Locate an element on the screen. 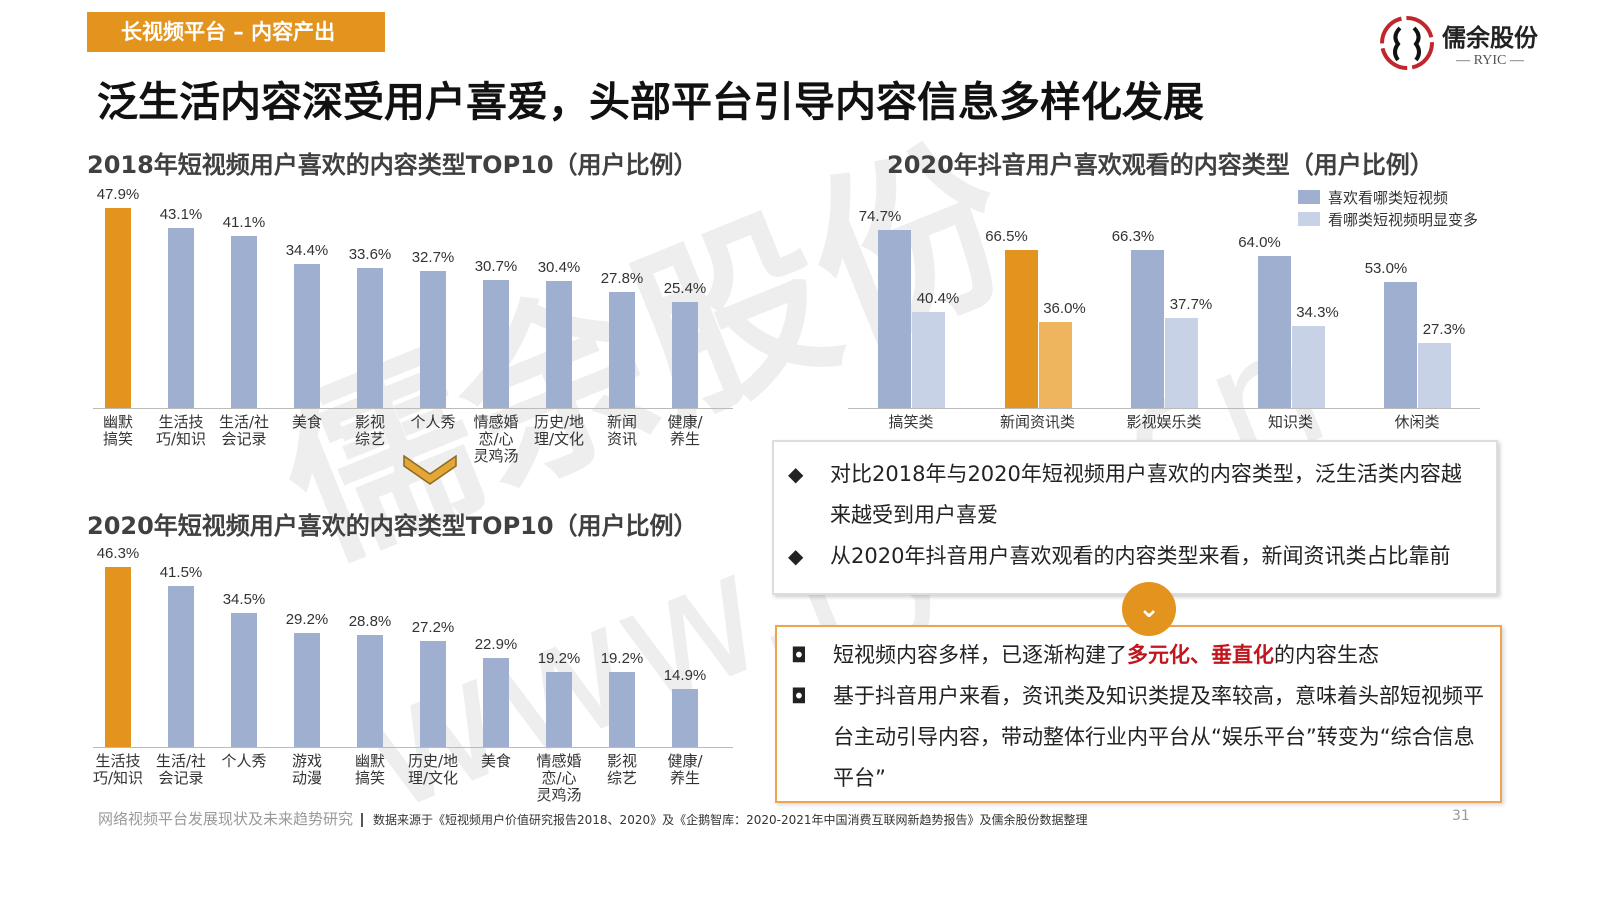 This screenshot has width=1600, height=900. legend-item: 喜欢看哪类短视频 is located at coordinates (1388, 197).